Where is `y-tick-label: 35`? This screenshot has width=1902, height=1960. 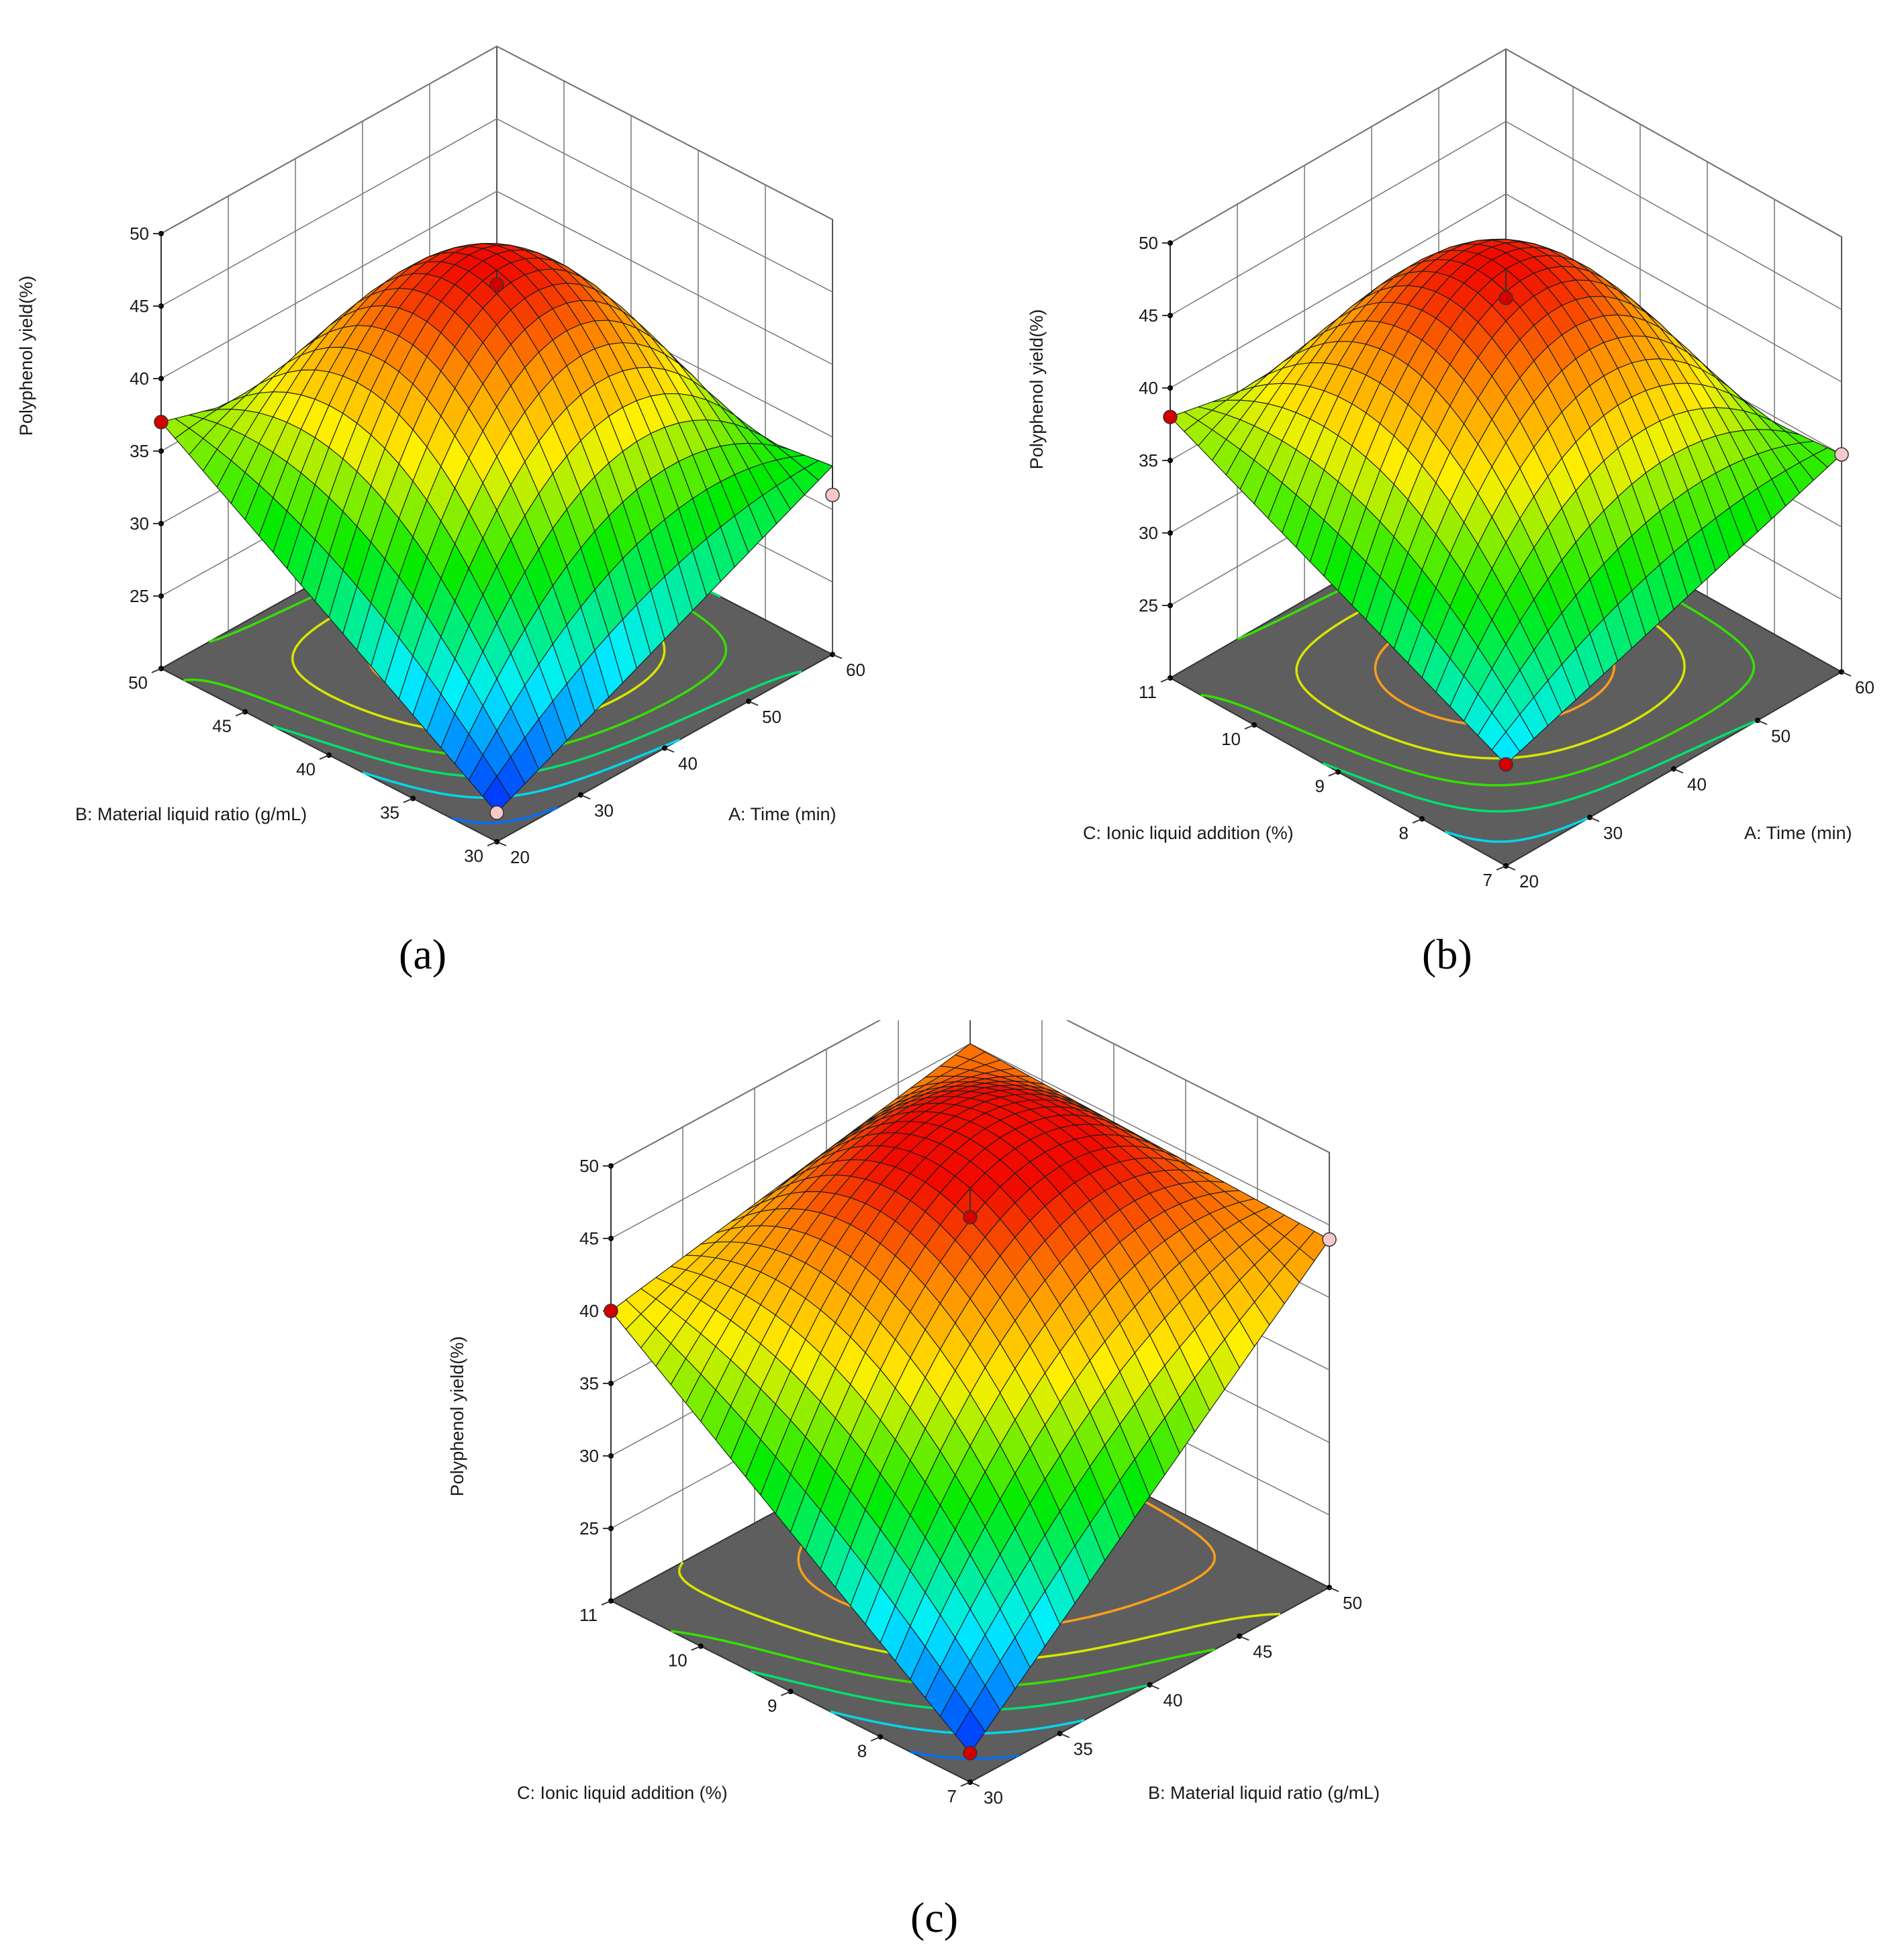
y-tick-label: 35 is located at coordinates (389, 813).